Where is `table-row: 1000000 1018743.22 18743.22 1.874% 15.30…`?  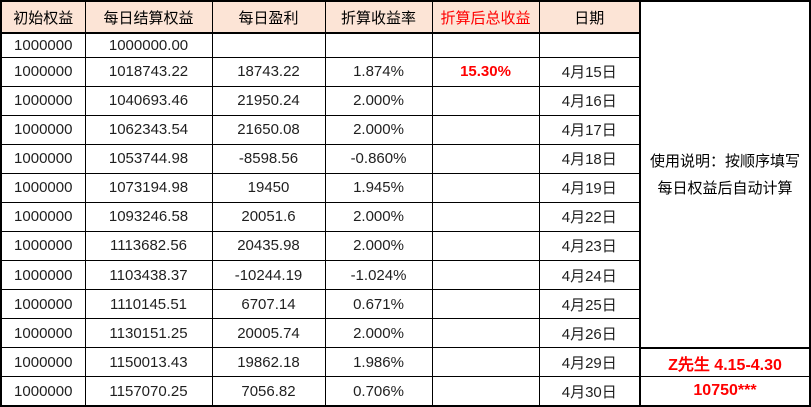
table-row: 1000000 1018743.22 18743.22 1.874% 15.30… is located at coordinates (320, 71).